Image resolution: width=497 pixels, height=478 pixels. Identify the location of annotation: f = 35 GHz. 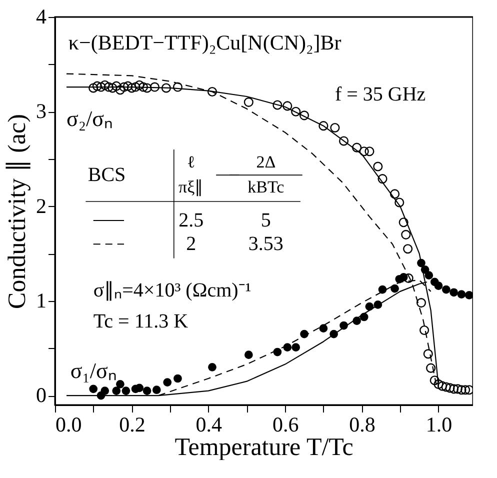
(380, 95).